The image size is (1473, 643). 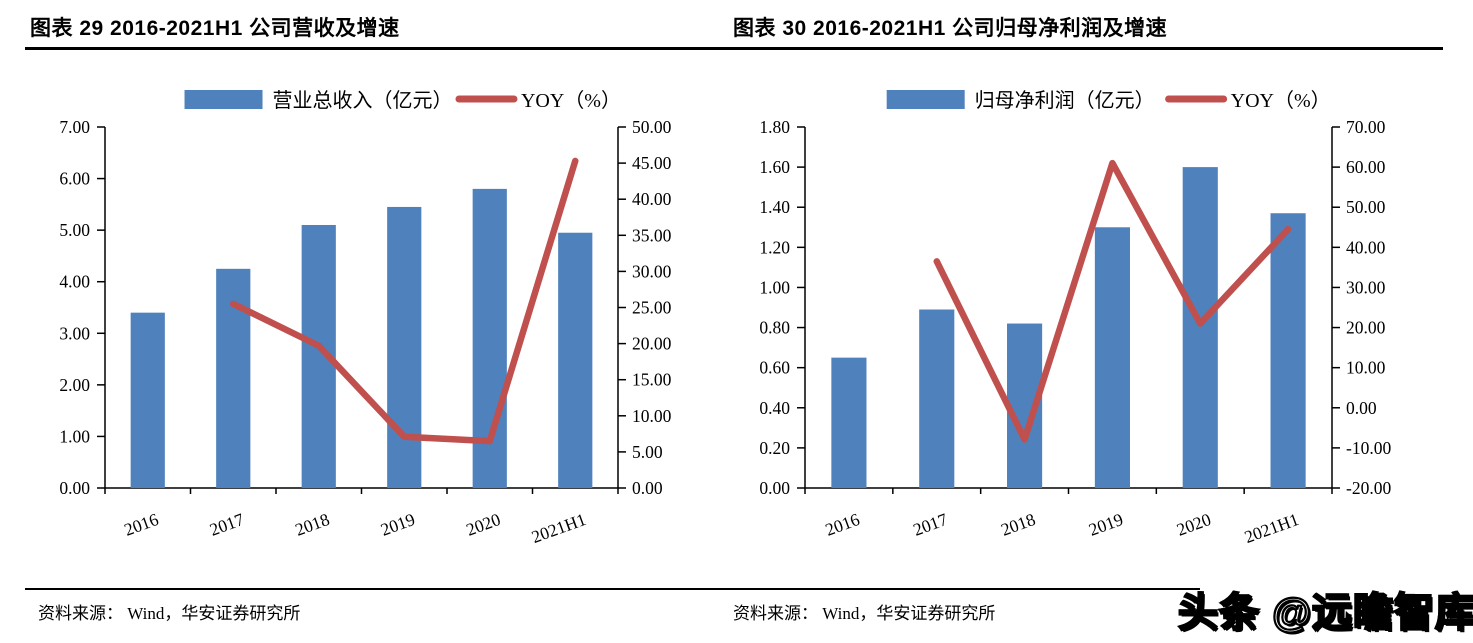 What do you see at coordinates (774, 127) in the screenshot?
I see `left-axis-tick-label: 1.80` at bounding box center [774, 127].